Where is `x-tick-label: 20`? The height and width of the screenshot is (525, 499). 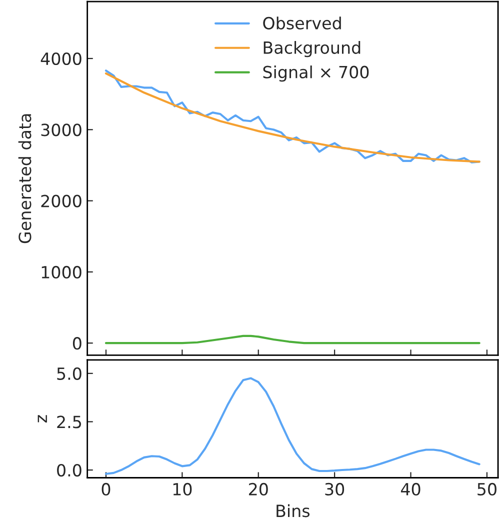 x-tick-label: 20 is located at coordinates (258, 489).